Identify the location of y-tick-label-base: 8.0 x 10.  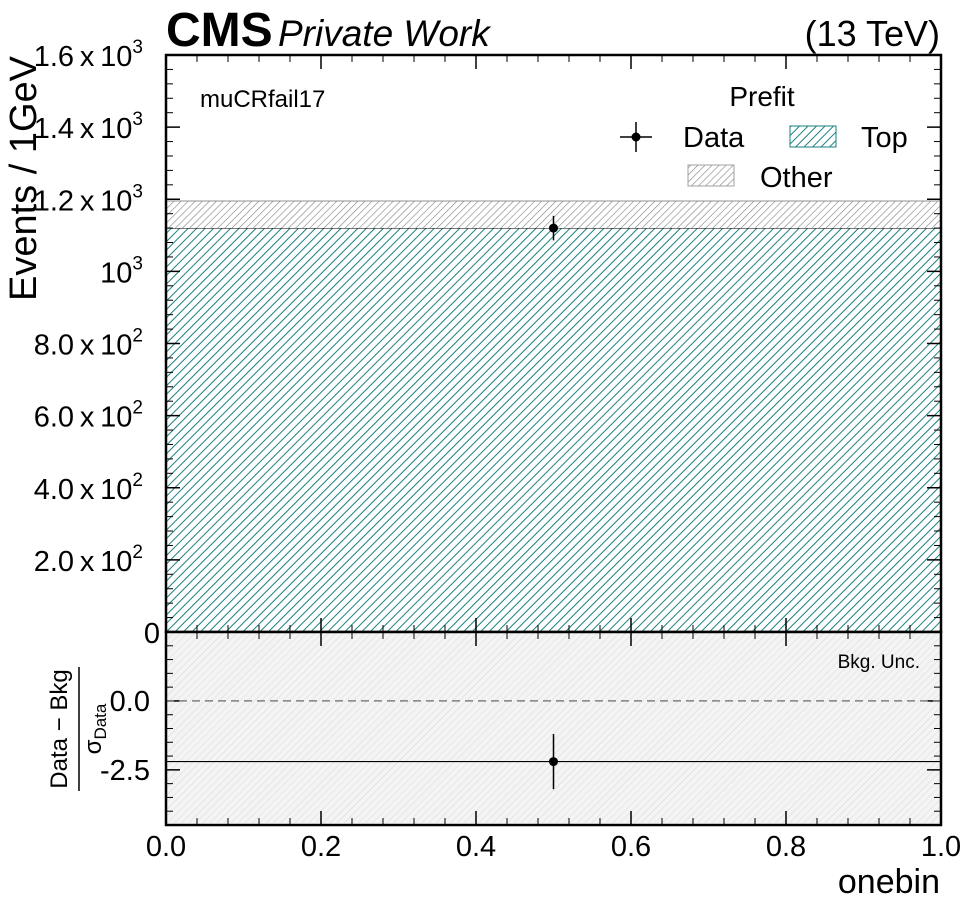
(83, 346).